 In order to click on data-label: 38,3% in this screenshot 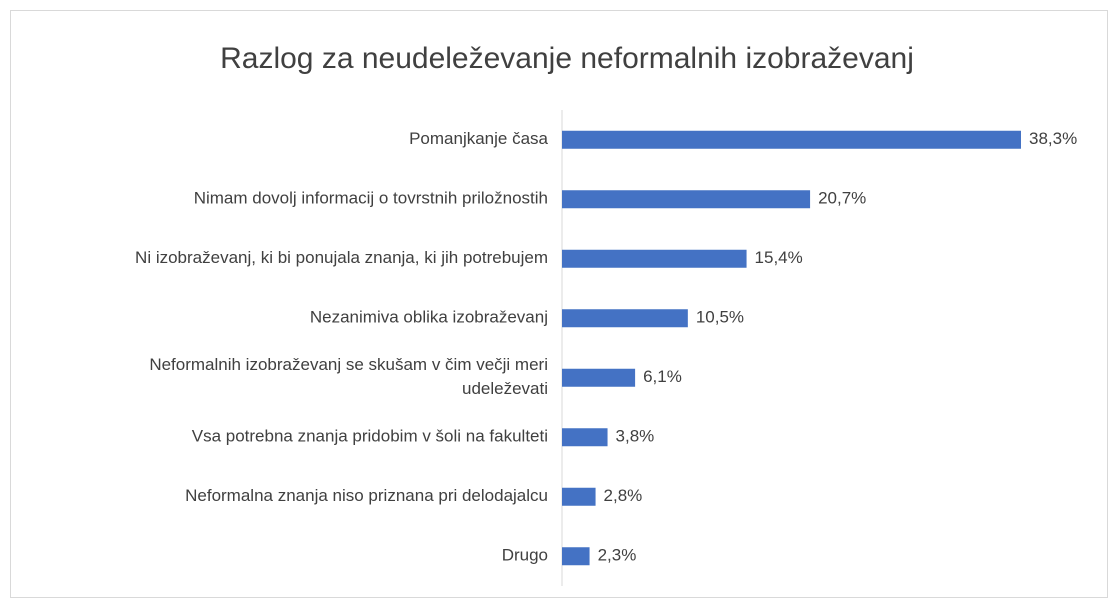, I will do `click(1053, 138)`.